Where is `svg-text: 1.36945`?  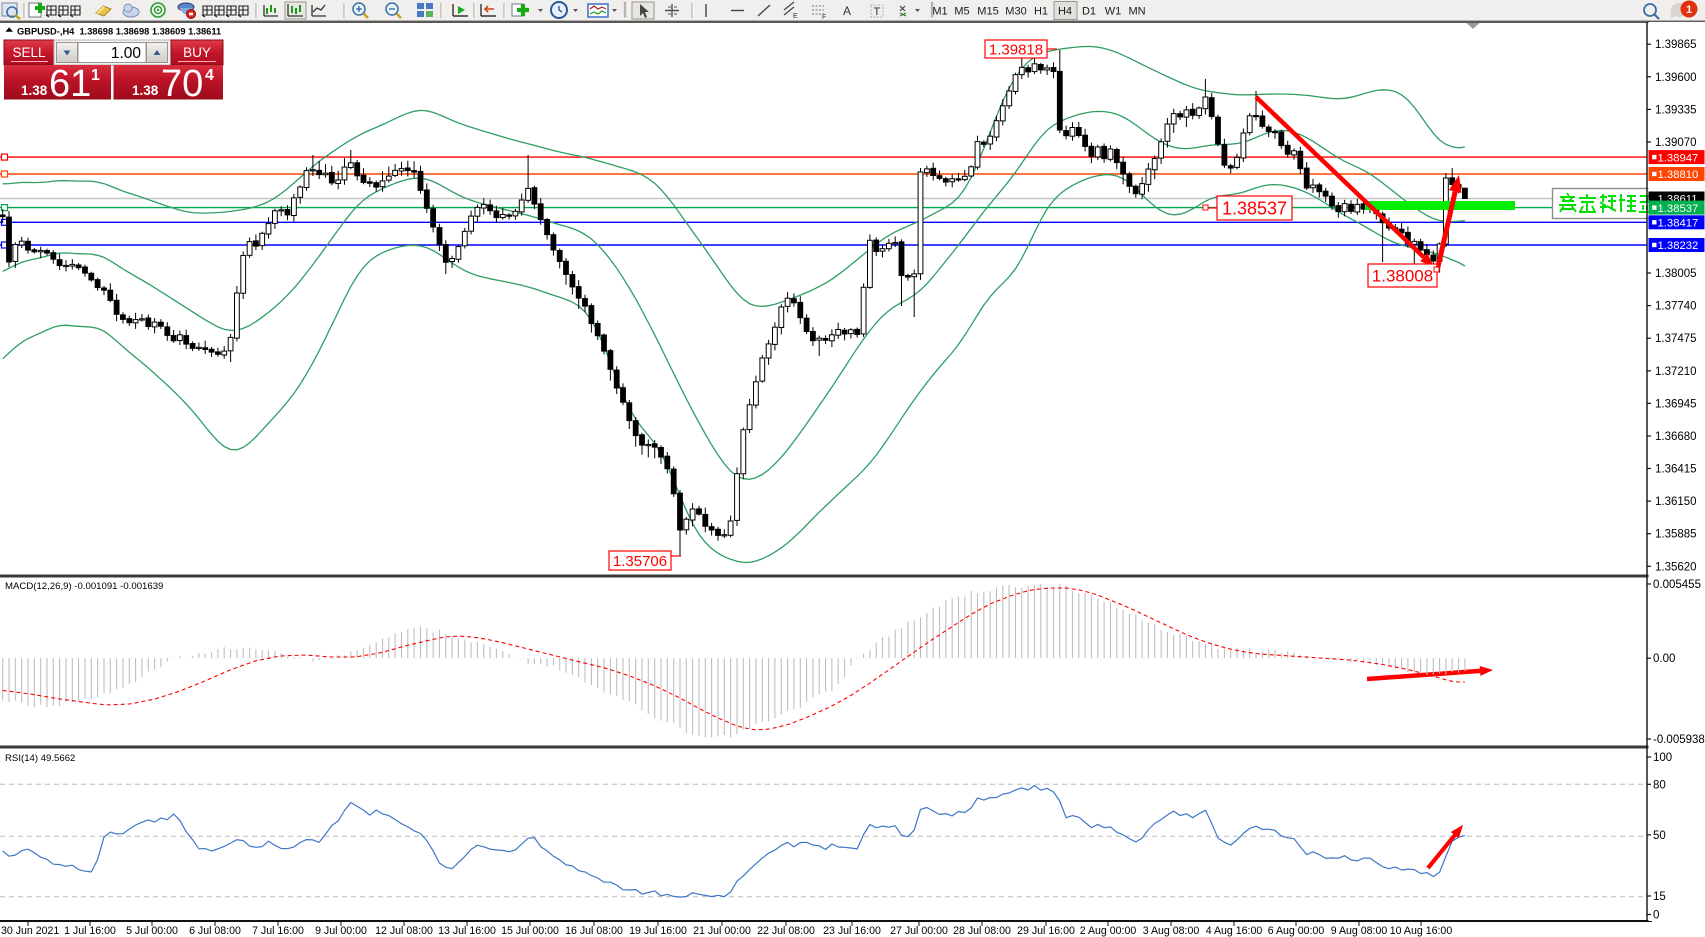
svg-text: 1.36945 is located at coordinates (1676, 404).